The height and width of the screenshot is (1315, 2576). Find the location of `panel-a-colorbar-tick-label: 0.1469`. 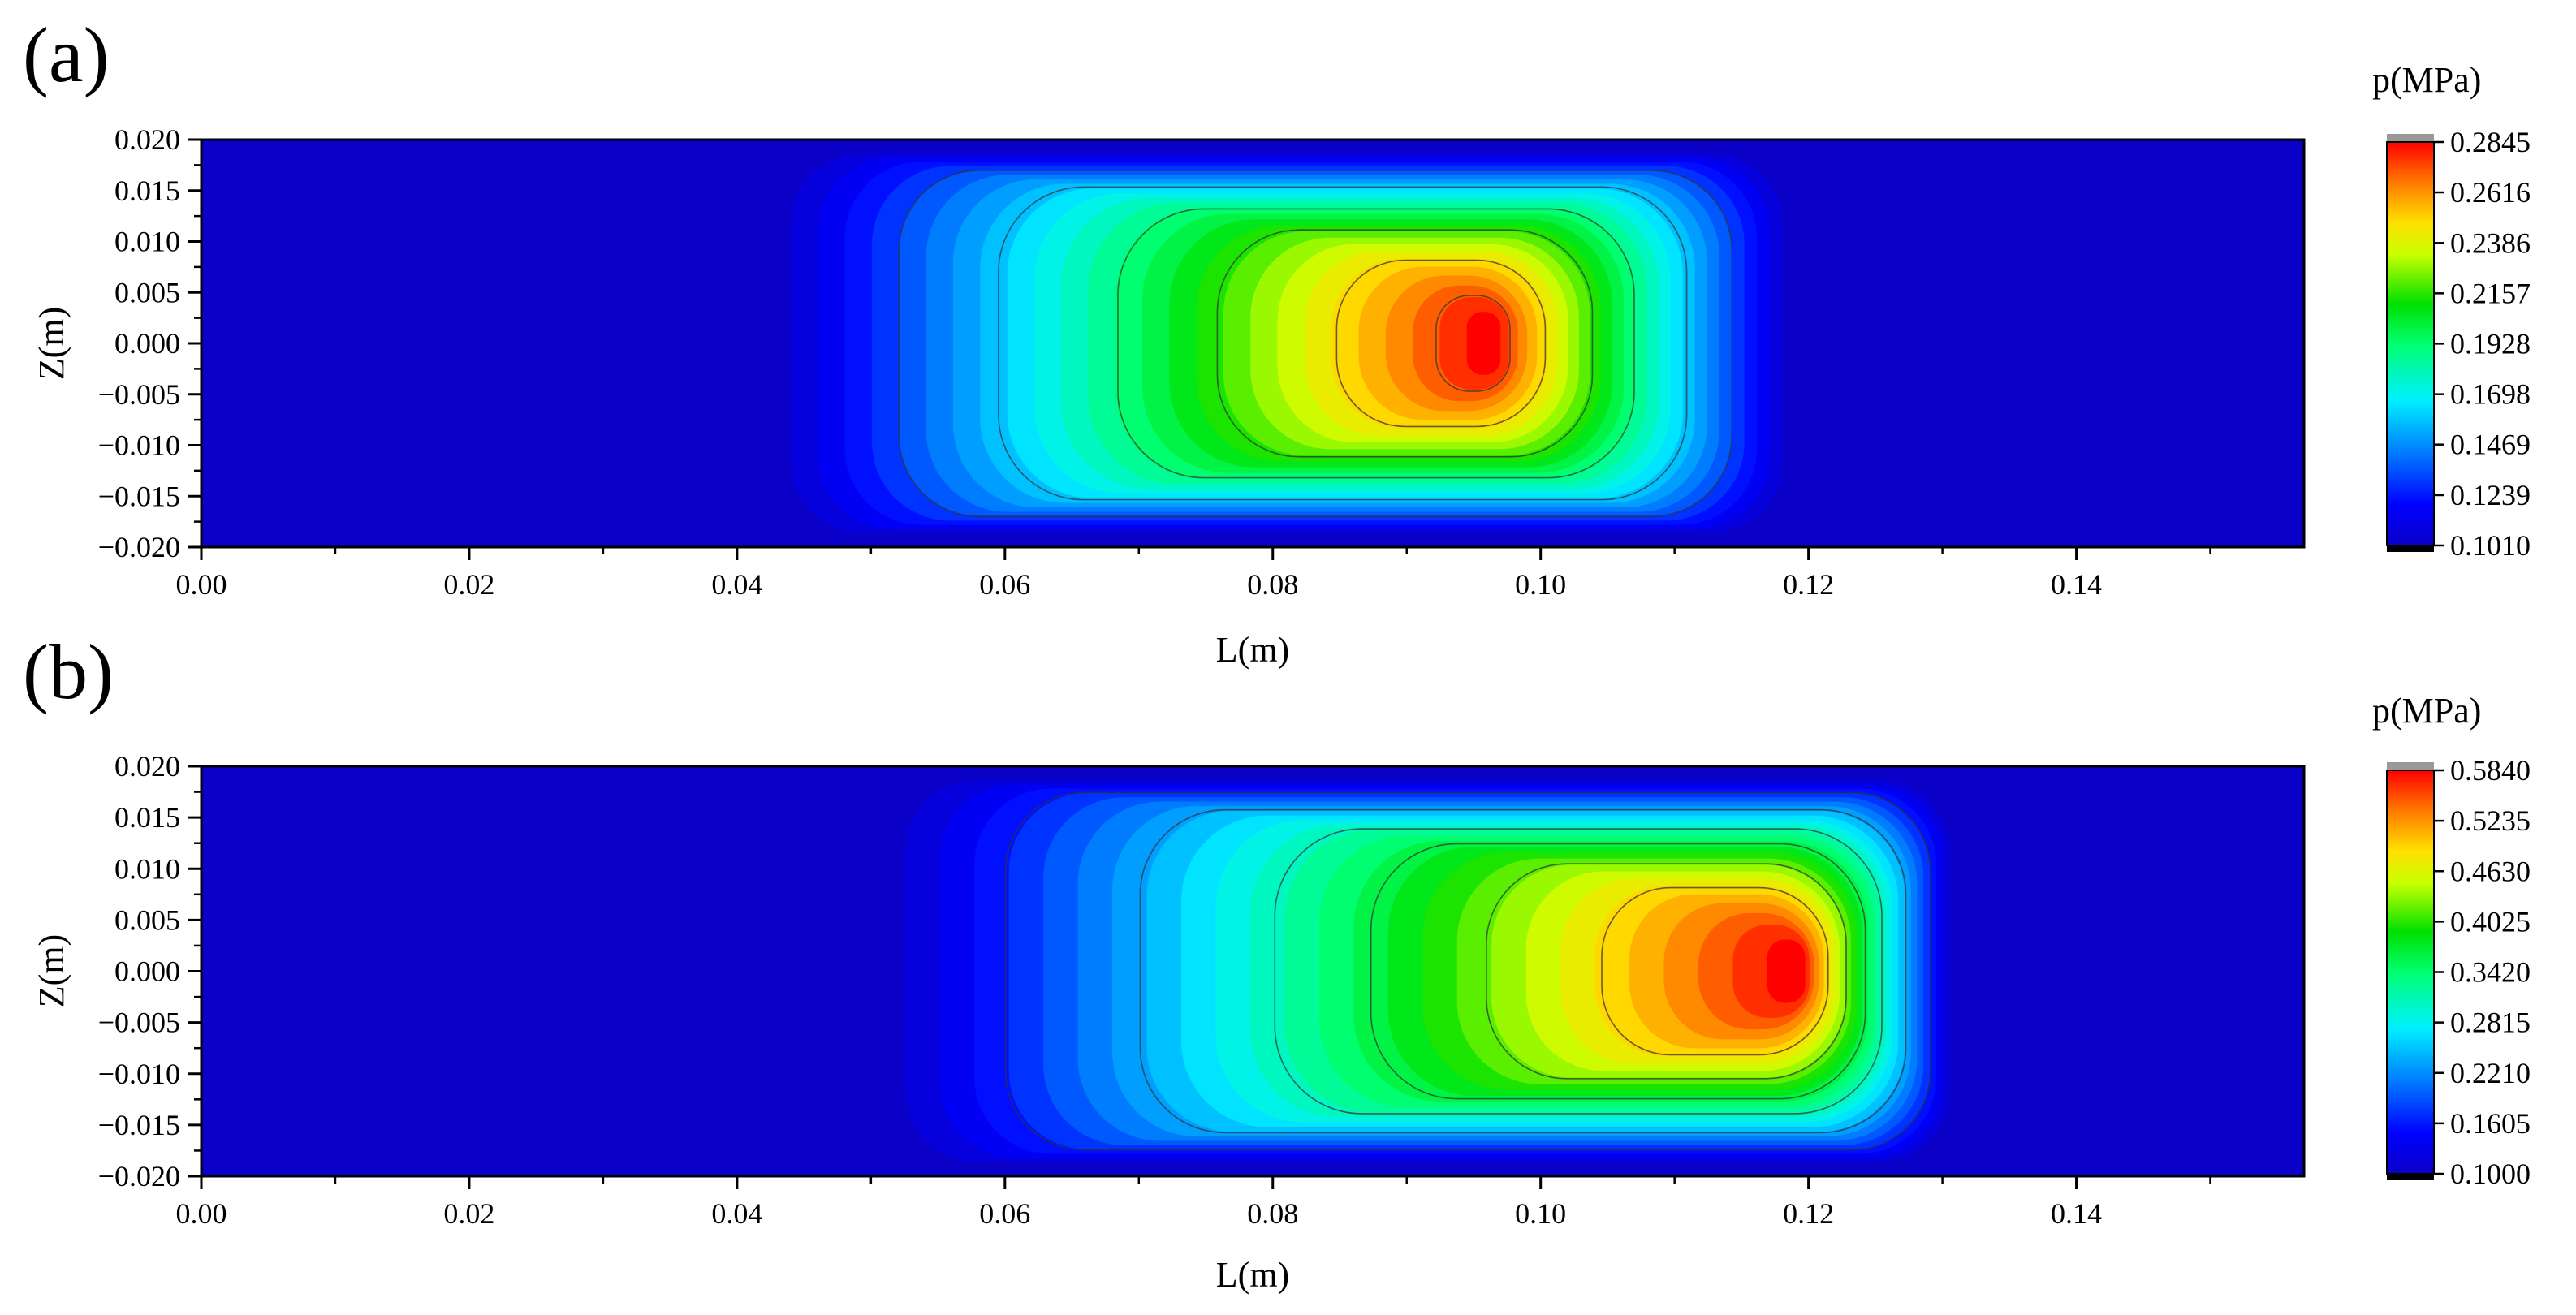

panel-a-colorbar-tick-label: 0.1469 is located at coordinates (2490, 445).